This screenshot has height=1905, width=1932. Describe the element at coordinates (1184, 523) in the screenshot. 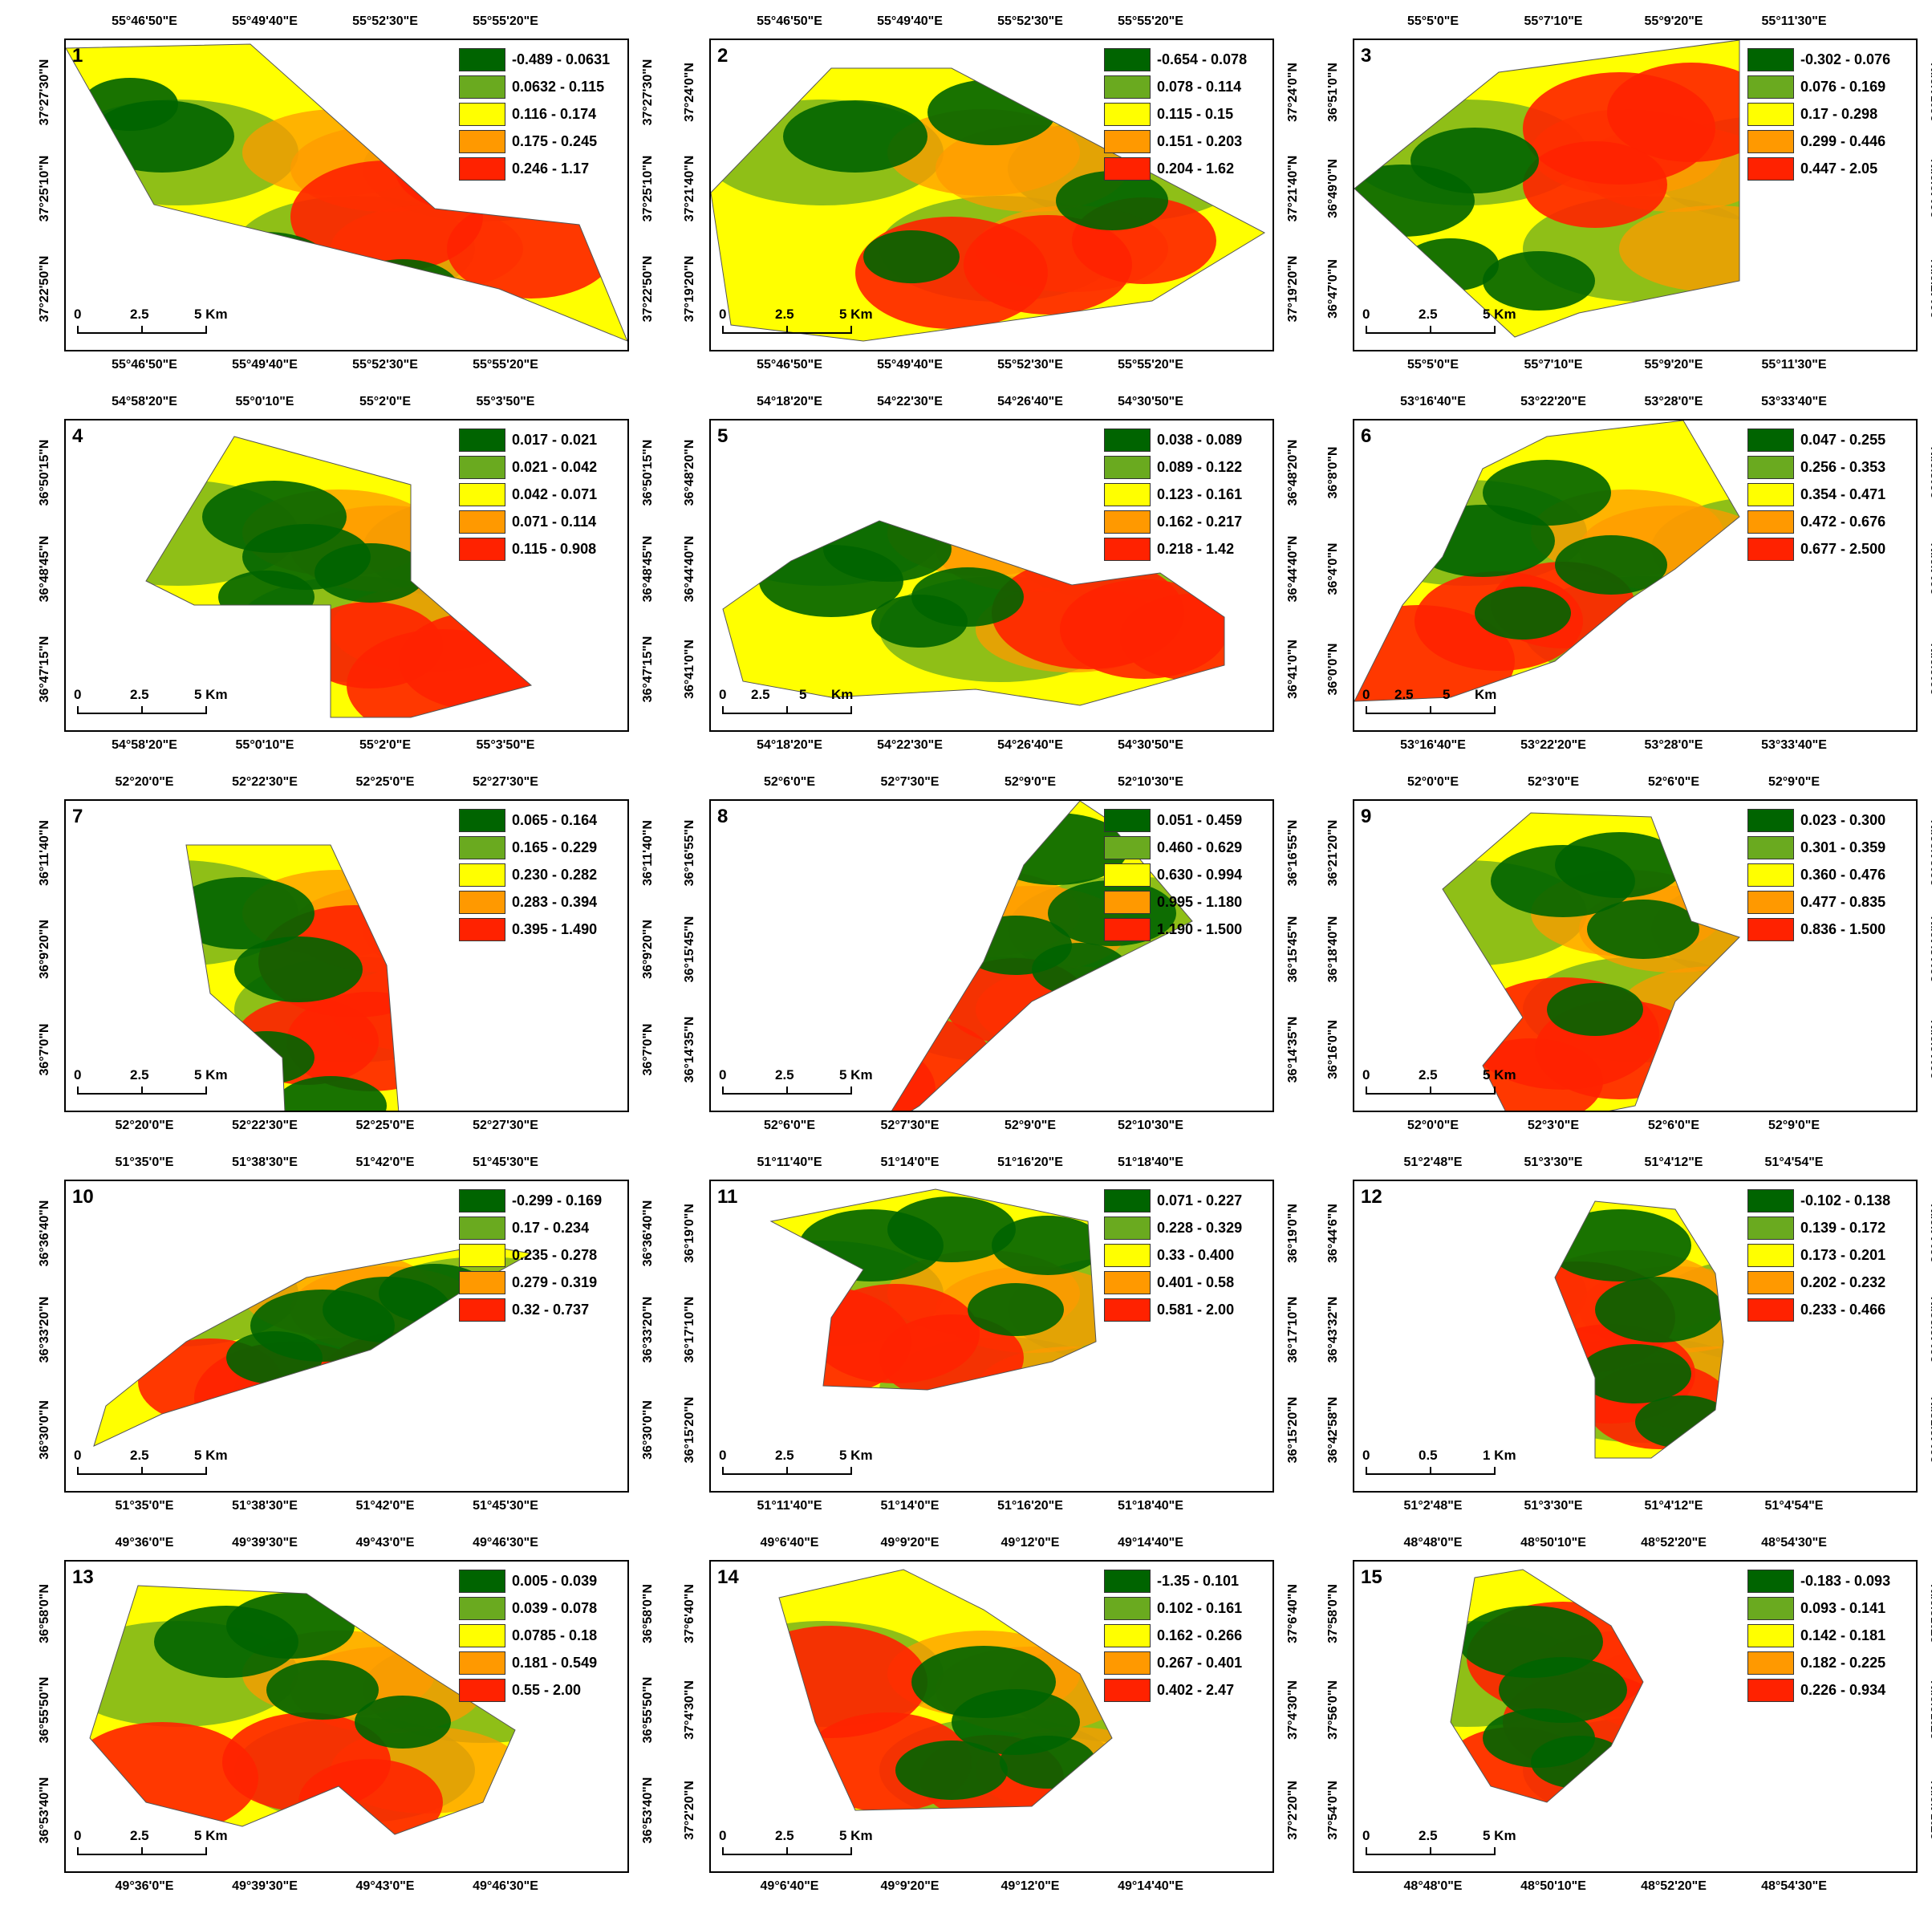

I see `legend-item: 0.162 - 0.217` at that location.